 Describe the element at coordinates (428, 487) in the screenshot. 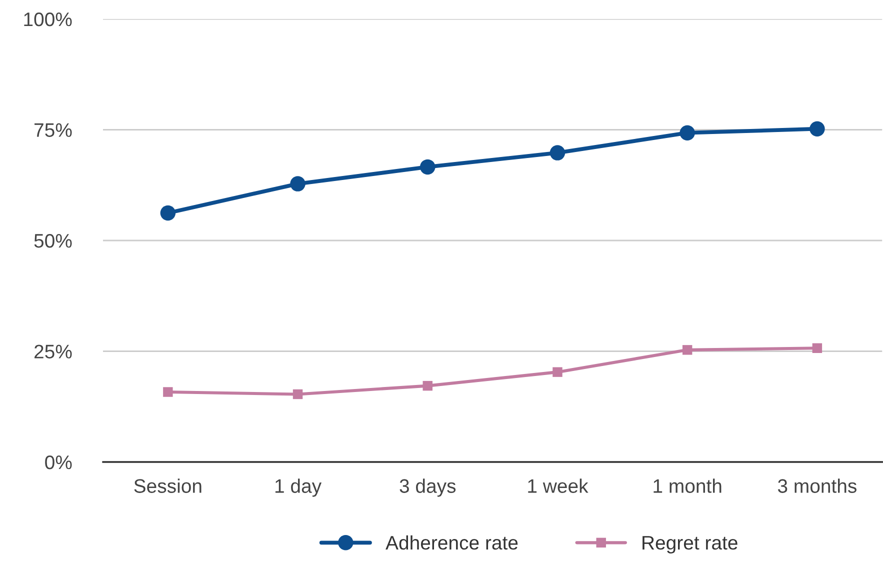

I see `x-tick-label: 3 days` at that location.